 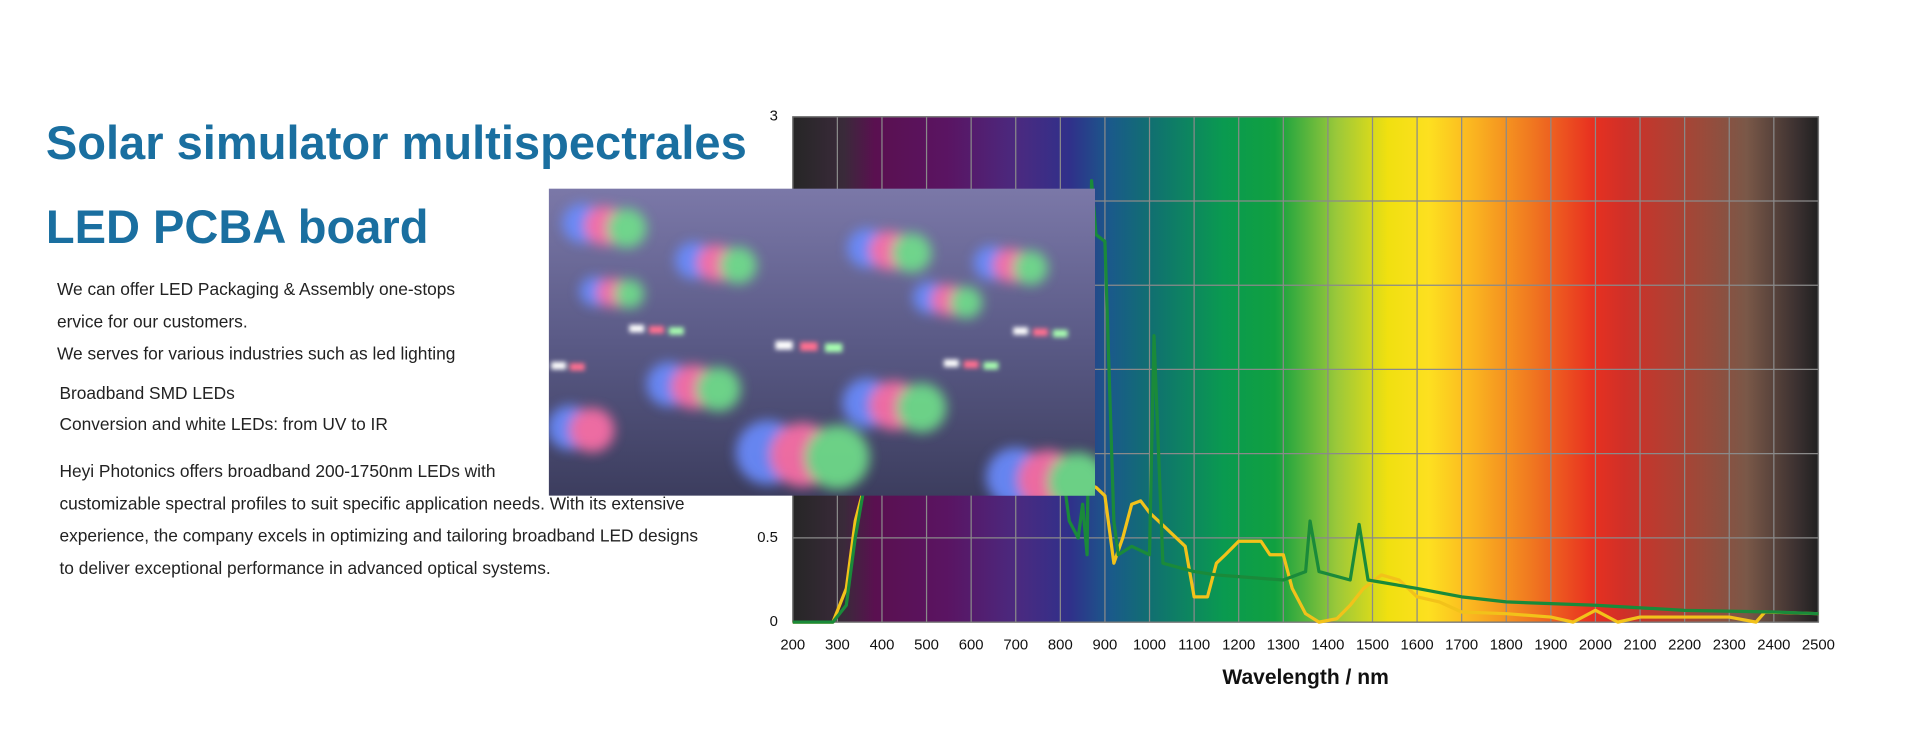 I want to click on x-tick-label: 2000, so click(x=1595, y=646).